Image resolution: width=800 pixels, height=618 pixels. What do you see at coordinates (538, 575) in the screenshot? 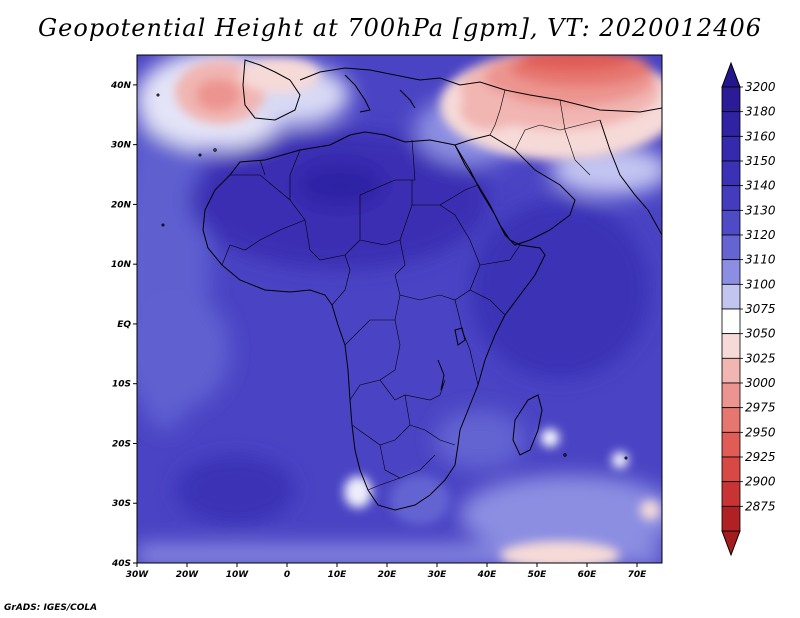
I see `lon-tick-label: 50E` at bounding box center [538, 575].